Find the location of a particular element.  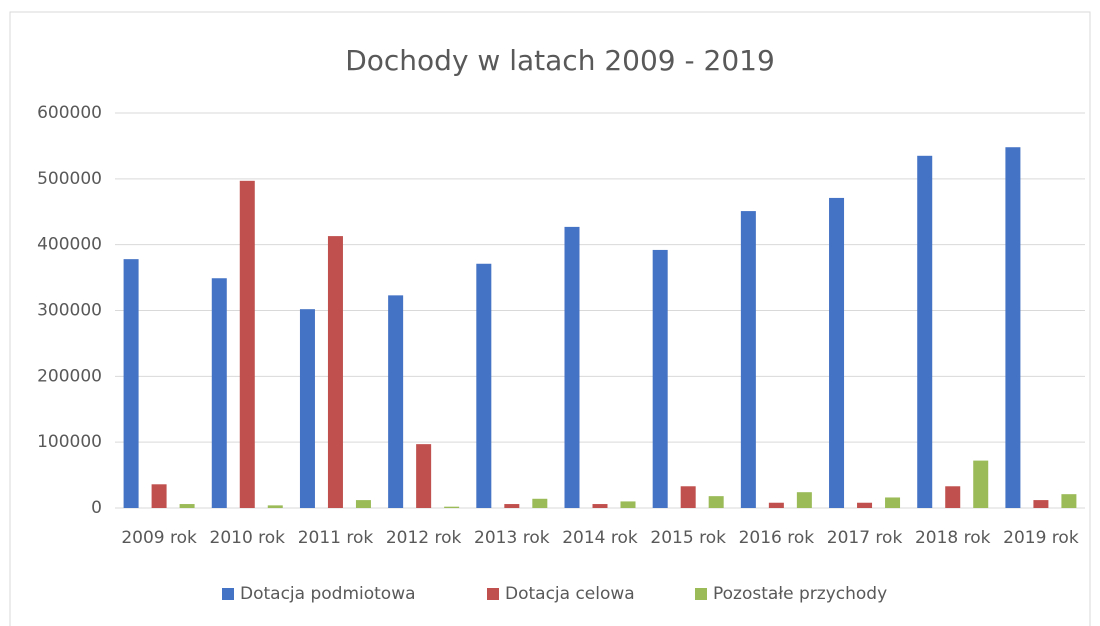

x-tick-label: 2014 rok is located at coordinates (600, 538).